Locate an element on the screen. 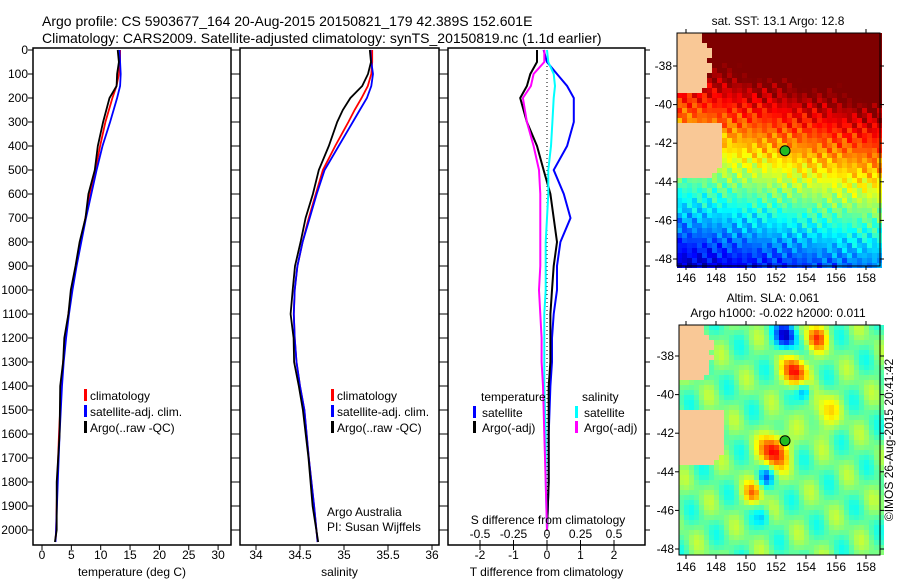  legend-label: Argo(..raw -QC) is located at coordinates (132, 428).